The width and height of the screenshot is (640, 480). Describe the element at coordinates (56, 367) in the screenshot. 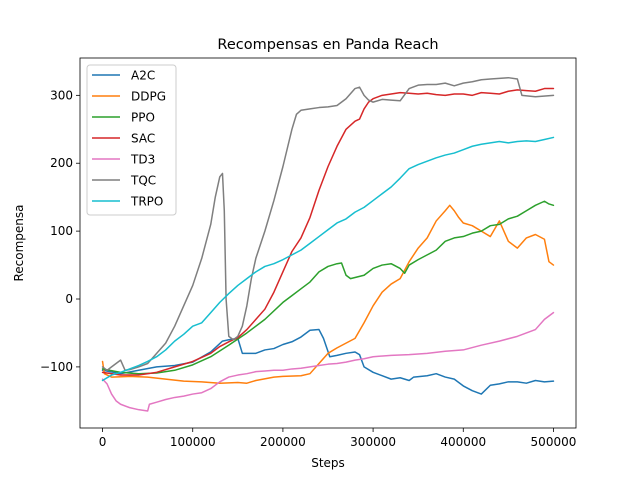

I see `y-tick-label: −100` at that location.